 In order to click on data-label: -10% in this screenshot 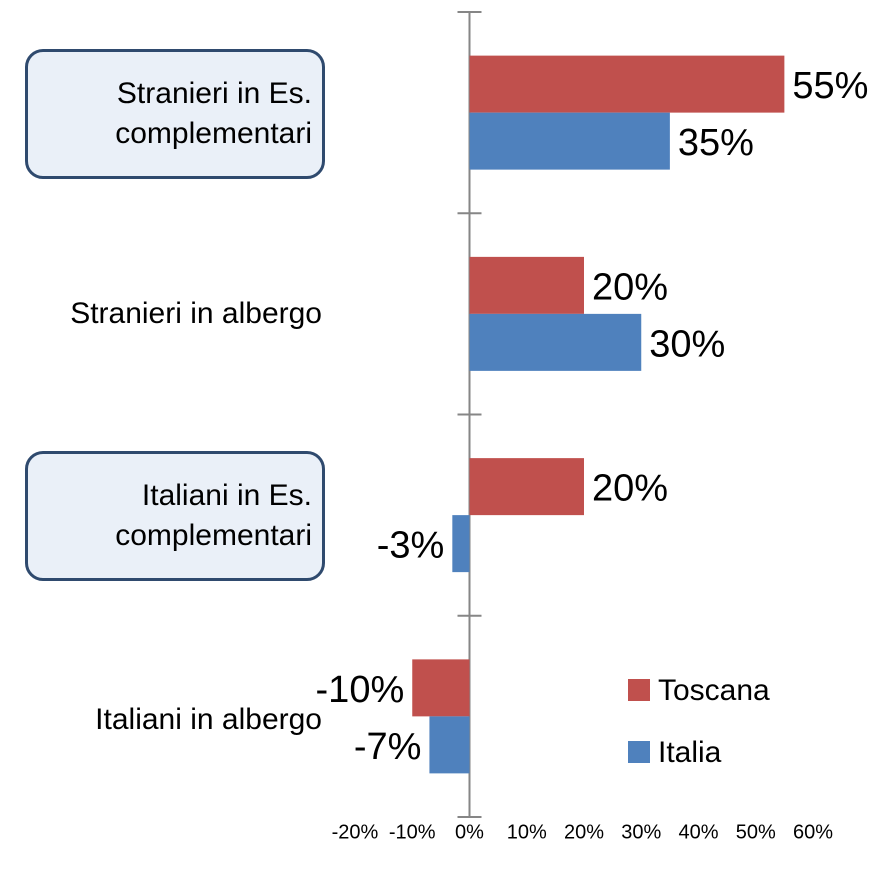, I will do `click(360, 690)`.